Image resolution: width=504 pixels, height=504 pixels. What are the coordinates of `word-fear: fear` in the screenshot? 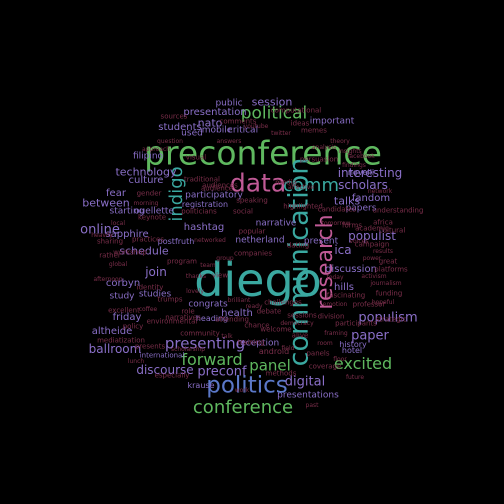 It's located at (116, 193).